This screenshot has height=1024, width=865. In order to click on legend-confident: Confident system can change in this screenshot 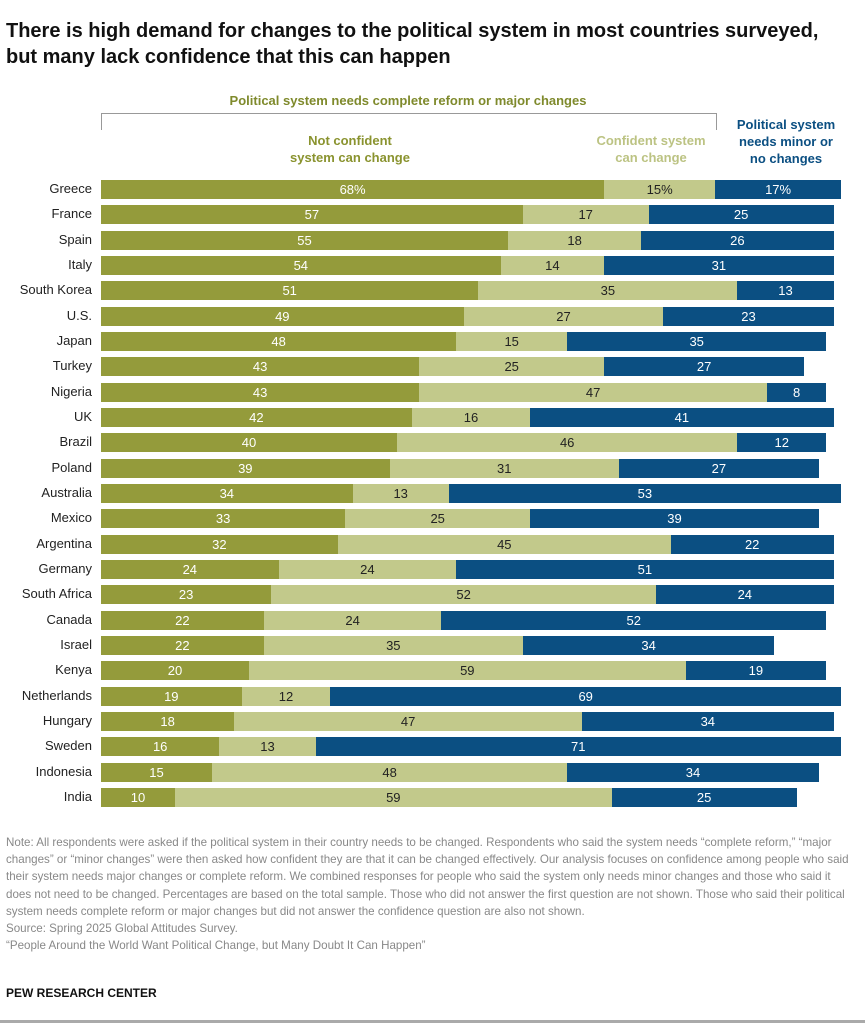, I will do `click(651, 149)`.